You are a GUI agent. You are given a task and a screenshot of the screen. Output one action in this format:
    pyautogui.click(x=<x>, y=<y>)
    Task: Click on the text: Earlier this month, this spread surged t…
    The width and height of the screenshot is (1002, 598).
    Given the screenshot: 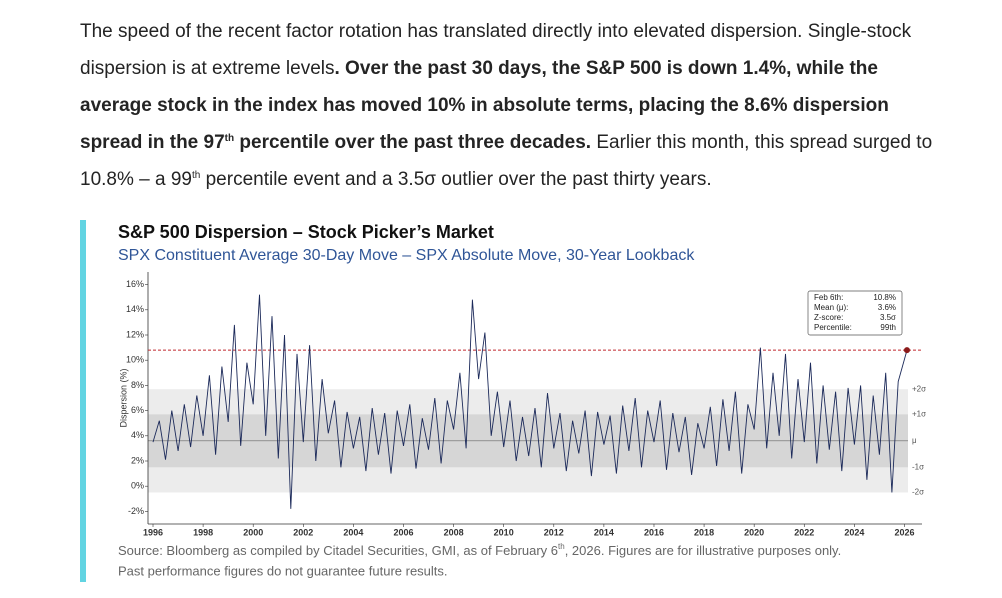 What is the action you would take?
    pyautogui.click(x=506, y=161)
    